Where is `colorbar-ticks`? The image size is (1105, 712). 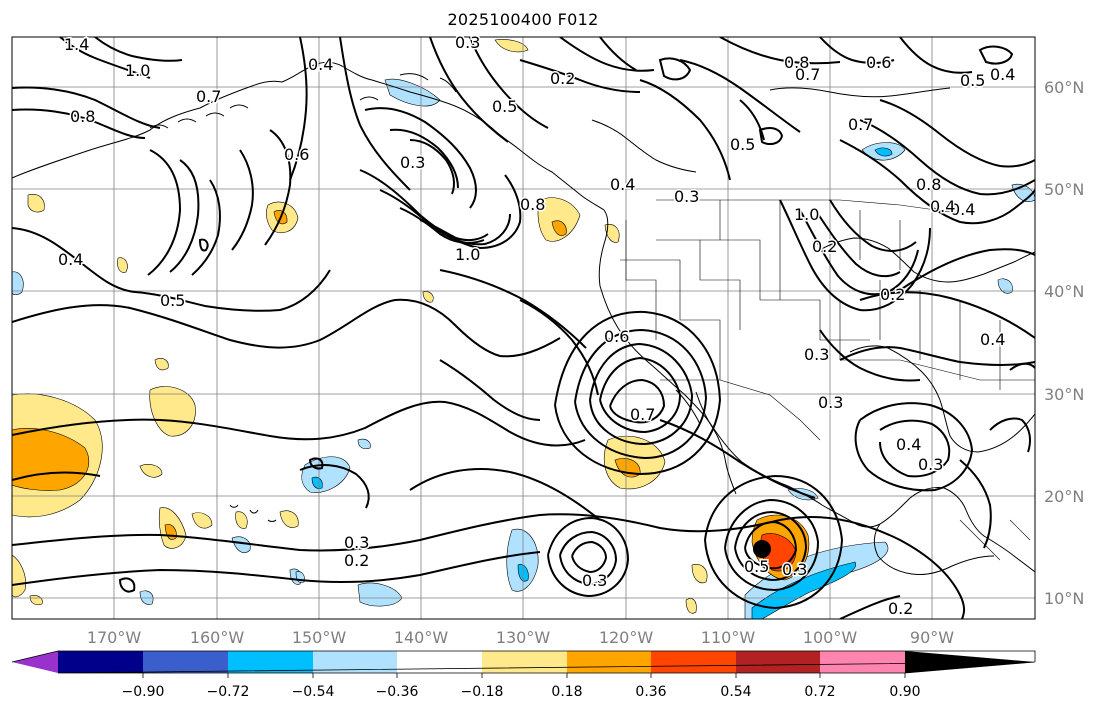 colorbar-ticks is located at coordinates (524, 675).